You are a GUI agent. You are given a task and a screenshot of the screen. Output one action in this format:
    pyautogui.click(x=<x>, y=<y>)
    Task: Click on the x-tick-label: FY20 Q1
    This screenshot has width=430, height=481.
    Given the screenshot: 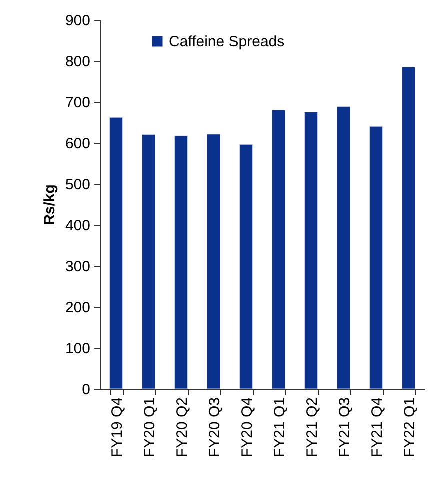 What is the action you would take?
    pyautogui.click(x=149, y=428)
    